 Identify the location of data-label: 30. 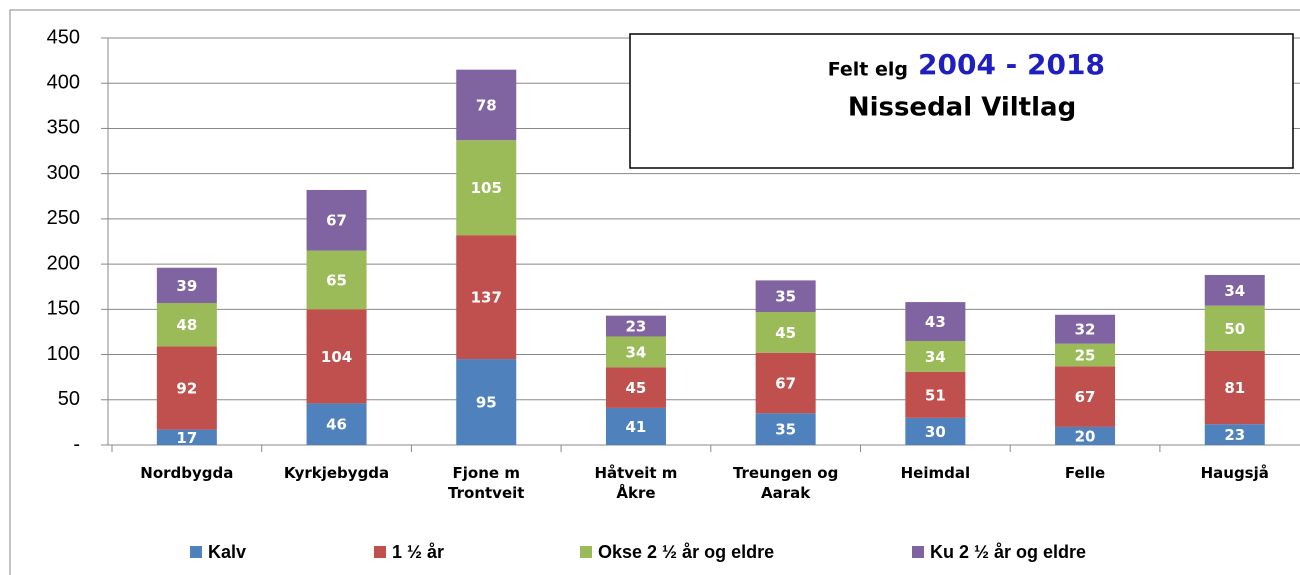
(935, 432).